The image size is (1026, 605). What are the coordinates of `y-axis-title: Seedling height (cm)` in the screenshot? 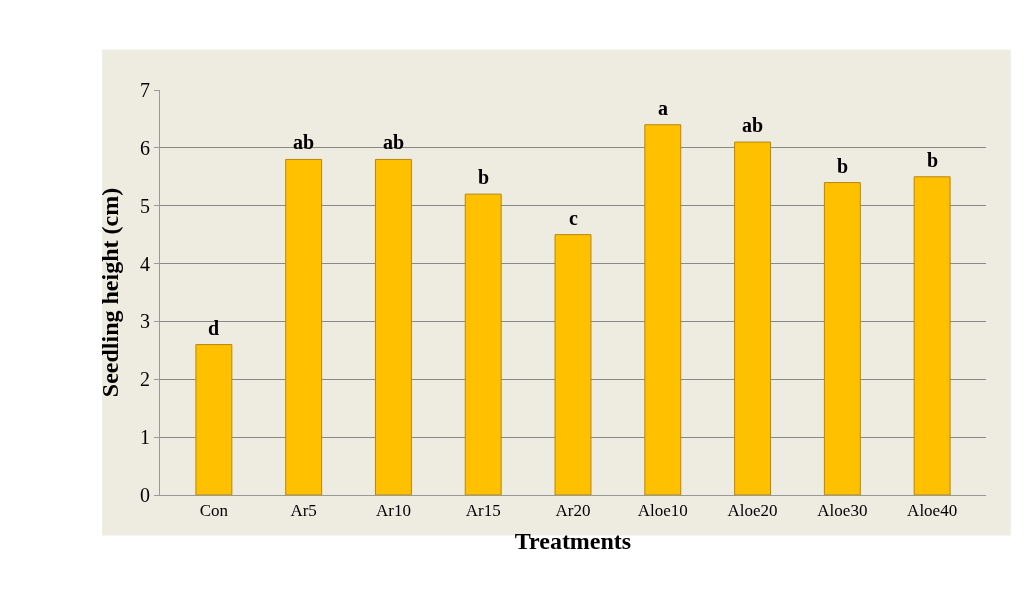 It's located at (110, 292).